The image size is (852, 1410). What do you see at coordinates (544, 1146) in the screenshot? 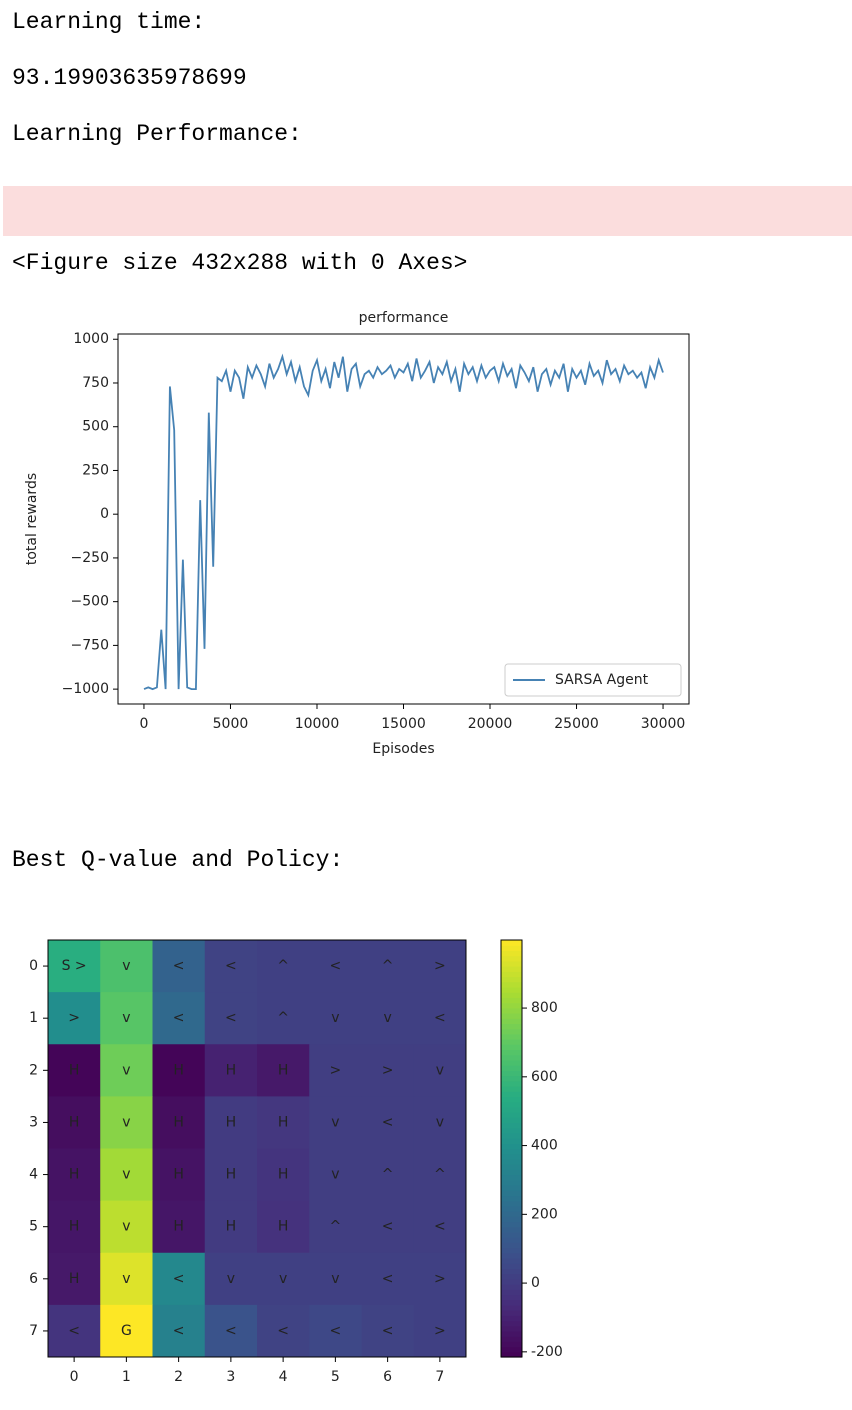
I see `colorbar-tick-label: 400` at bounding box center [544, 1146].